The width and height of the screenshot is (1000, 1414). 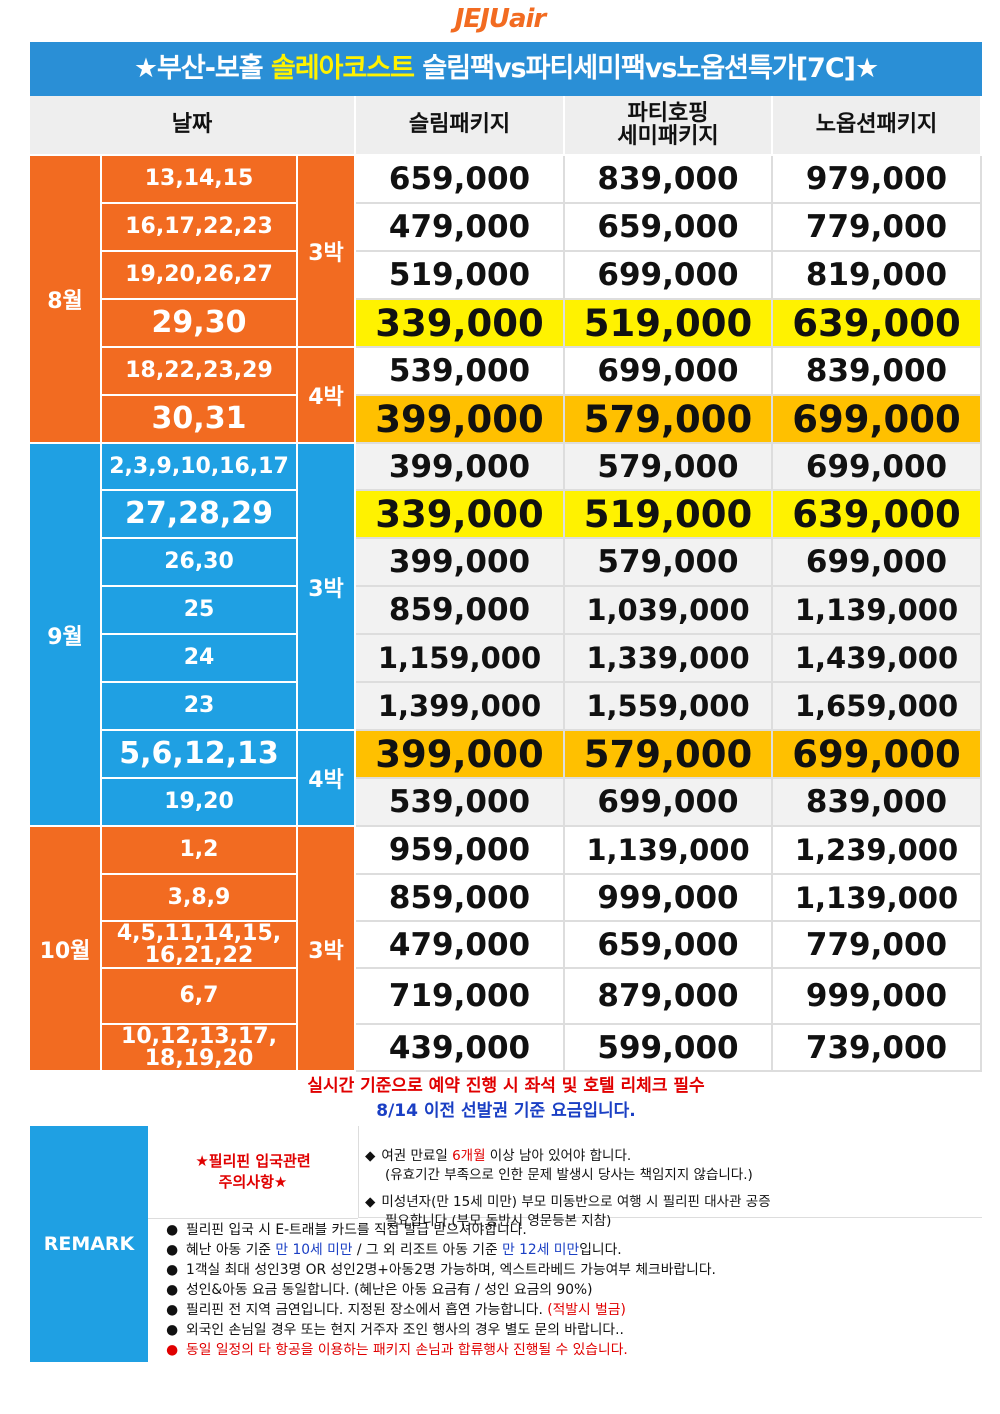 I want to click on month-aug: 8월, so click(x=66, y=300).